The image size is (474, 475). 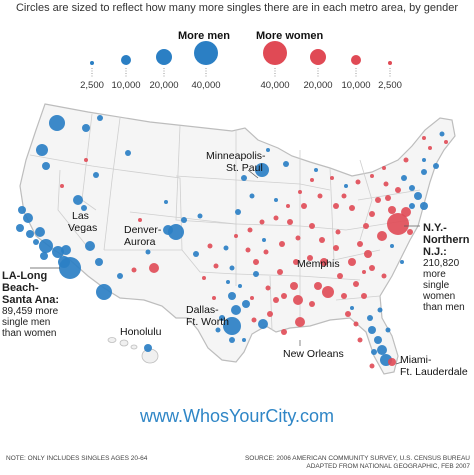 What do you see at coordinates (313, 354) in the screenshot?
I see `label-new-orleans: New Orleans` at bounding box center [313, 354].